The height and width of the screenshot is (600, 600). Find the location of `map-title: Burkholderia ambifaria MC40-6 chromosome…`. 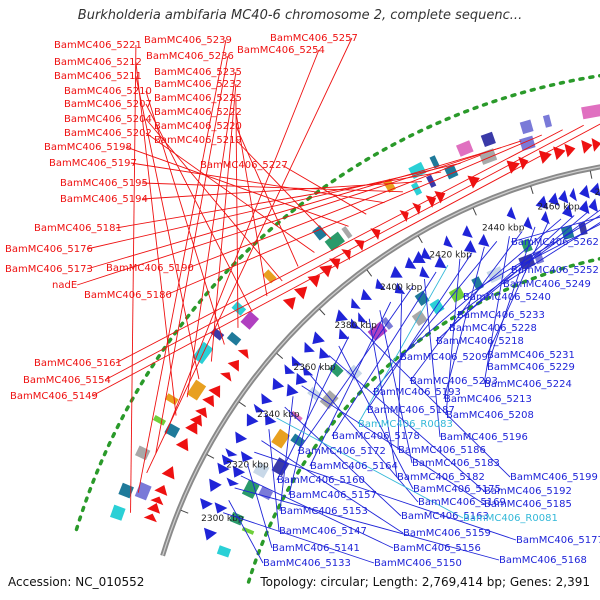

map-title: Burkholderia ambifaria MC40-6 chromosome… is located at coordinates (300, 15).